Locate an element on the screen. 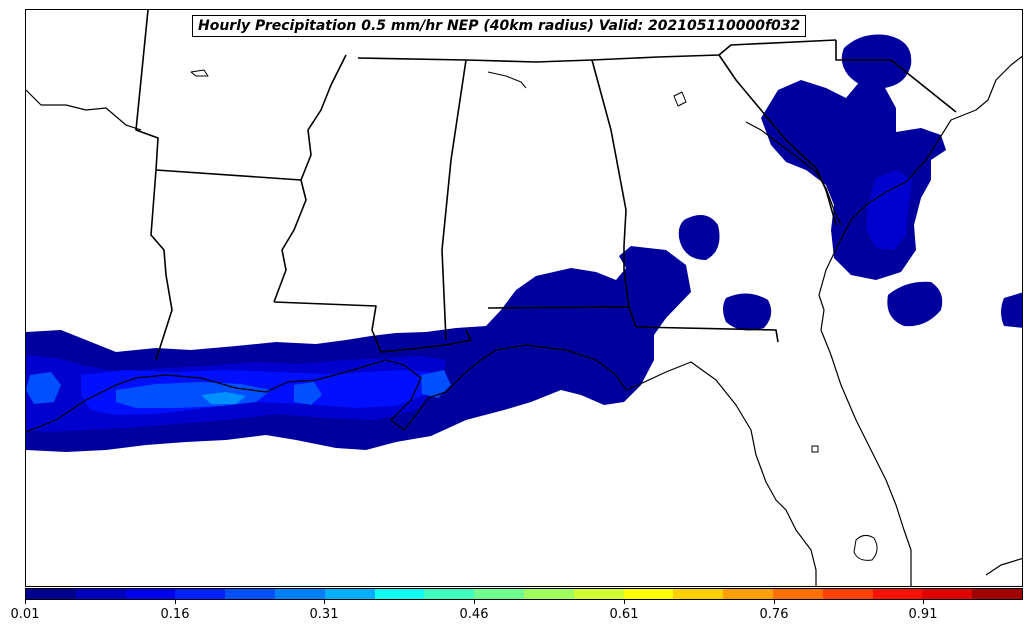 The image size is (1033, 633). state-border-tn-south is located at coordinates (597, 51).